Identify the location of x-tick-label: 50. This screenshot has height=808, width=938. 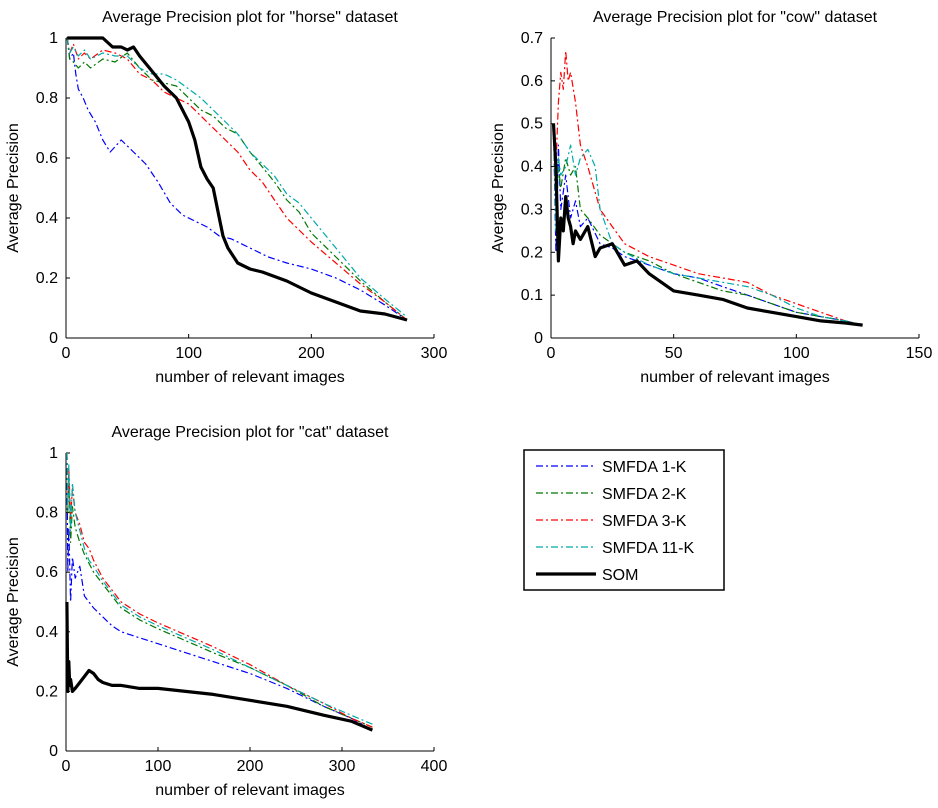
(674, 353).